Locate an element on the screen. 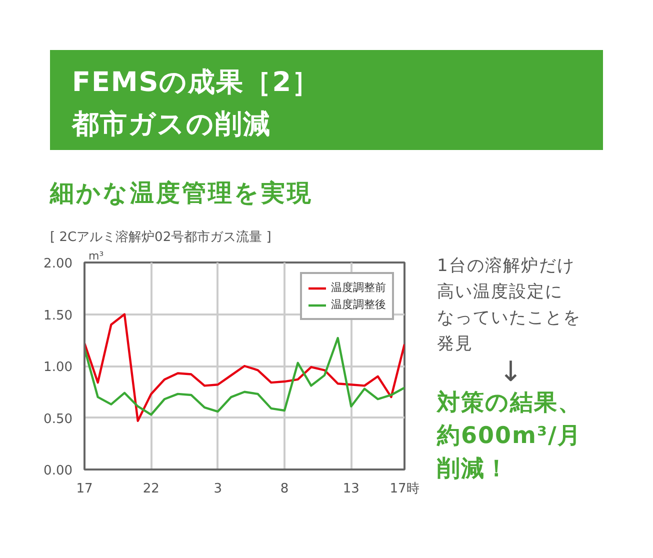  y-tick-label: 1.50 is located at coordinates (58, 316).